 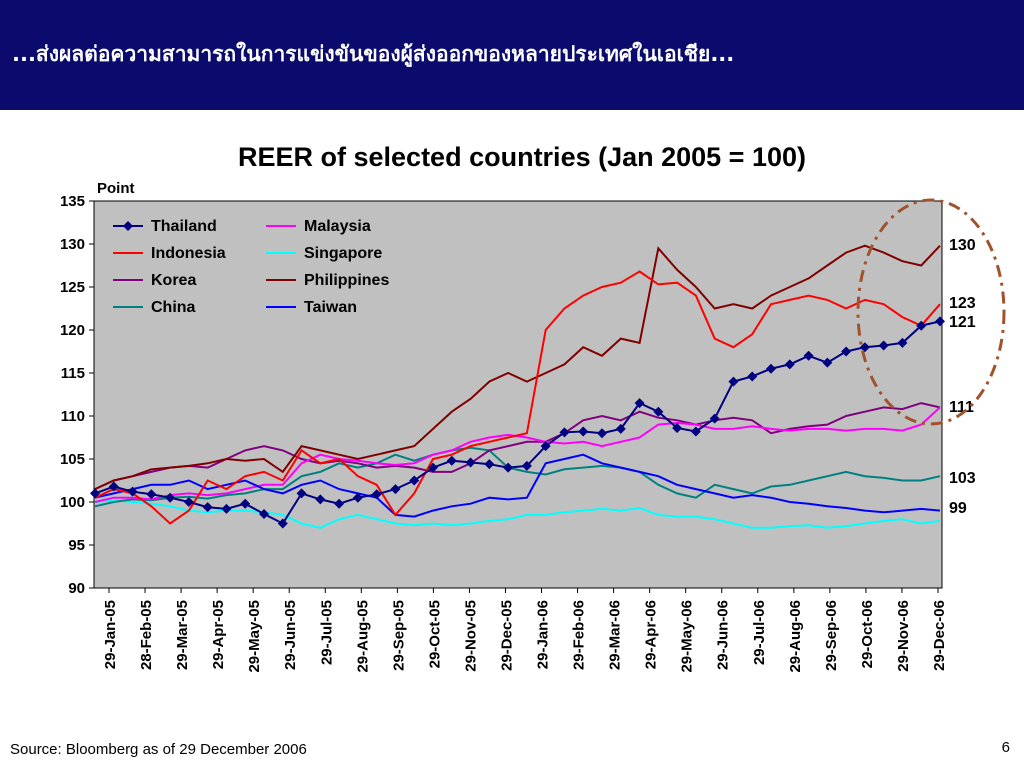 I want to click on legend-label-indonesia: Indonesia, so click(x=188, y=253).